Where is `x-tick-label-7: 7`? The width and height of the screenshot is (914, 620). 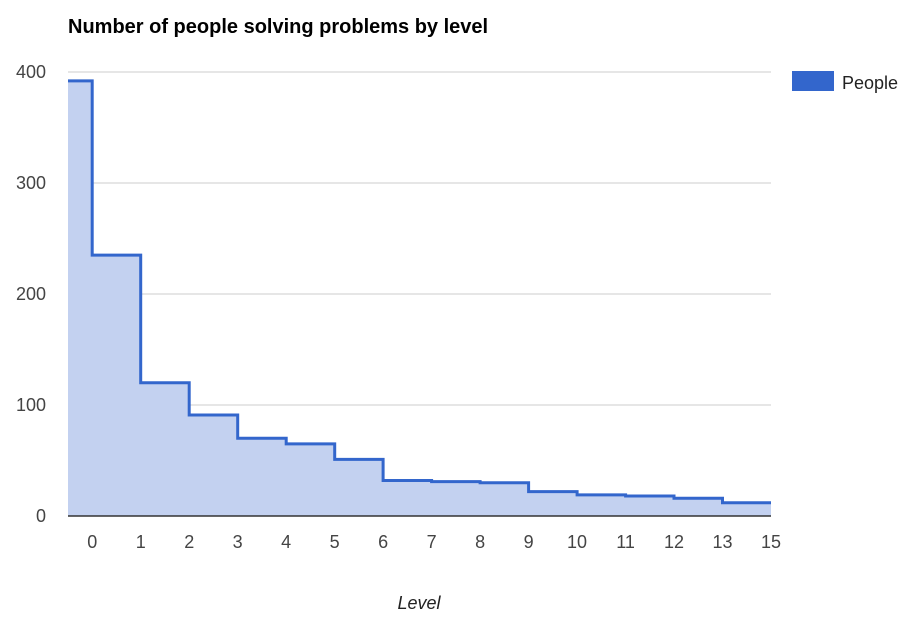
x-tick-label-7: 7 is located at coordinates (432, 542).